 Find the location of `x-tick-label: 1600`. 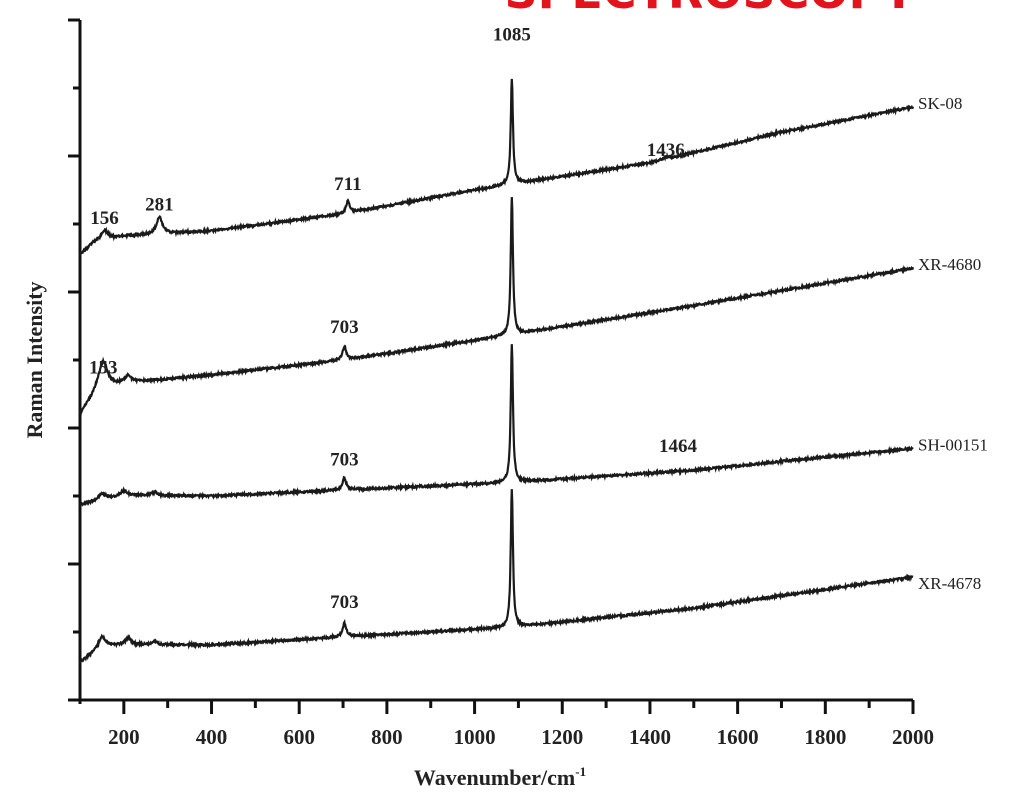

x-tick-label: 1600 is located at coordinates (738, 737).